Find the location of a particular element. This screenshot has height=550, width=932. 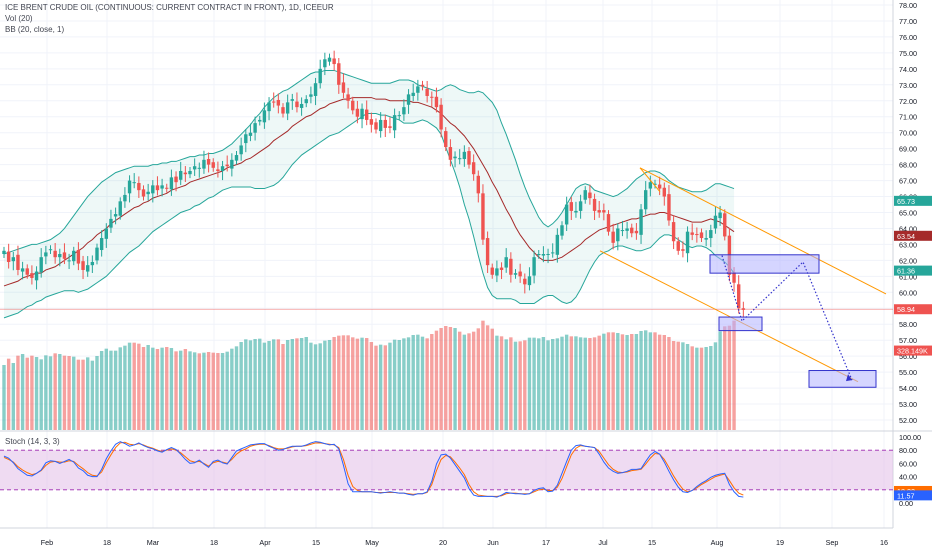

price-tick-label: 58.00 is located at coordinates (908, 324).